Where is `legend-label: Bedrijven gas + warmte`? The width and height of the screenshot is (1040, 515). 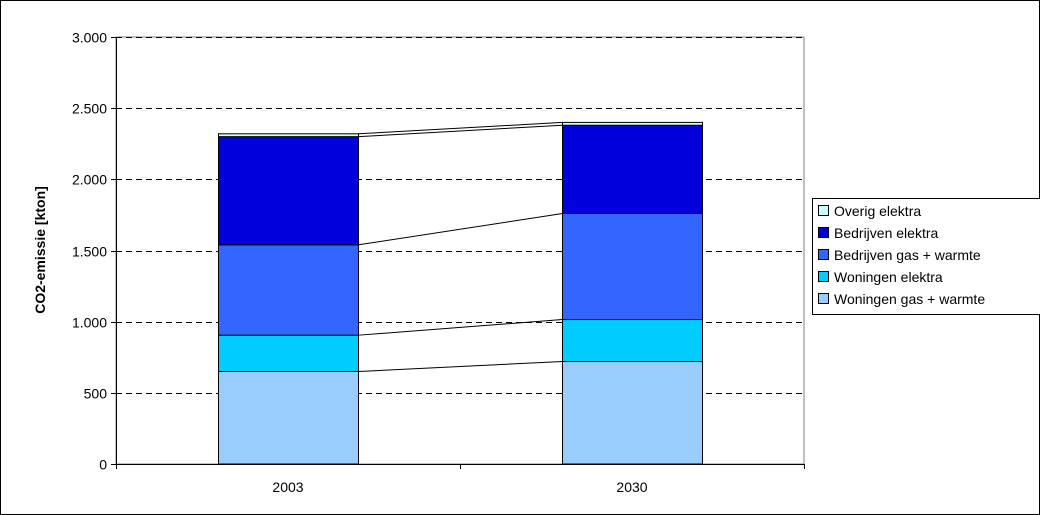
legend-label: Bedrijven gas + warmte is located at coordinates (907, 255).